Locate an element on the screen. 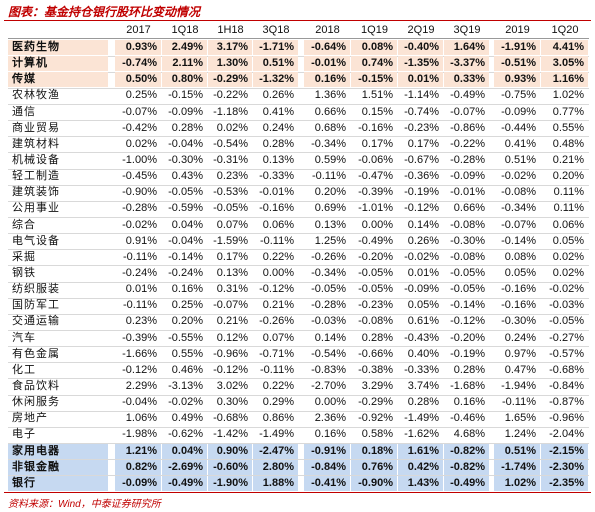 The height and width of the screenshot is (512, 595). cell-value: -0.66% is located at coordinates (375, 353).